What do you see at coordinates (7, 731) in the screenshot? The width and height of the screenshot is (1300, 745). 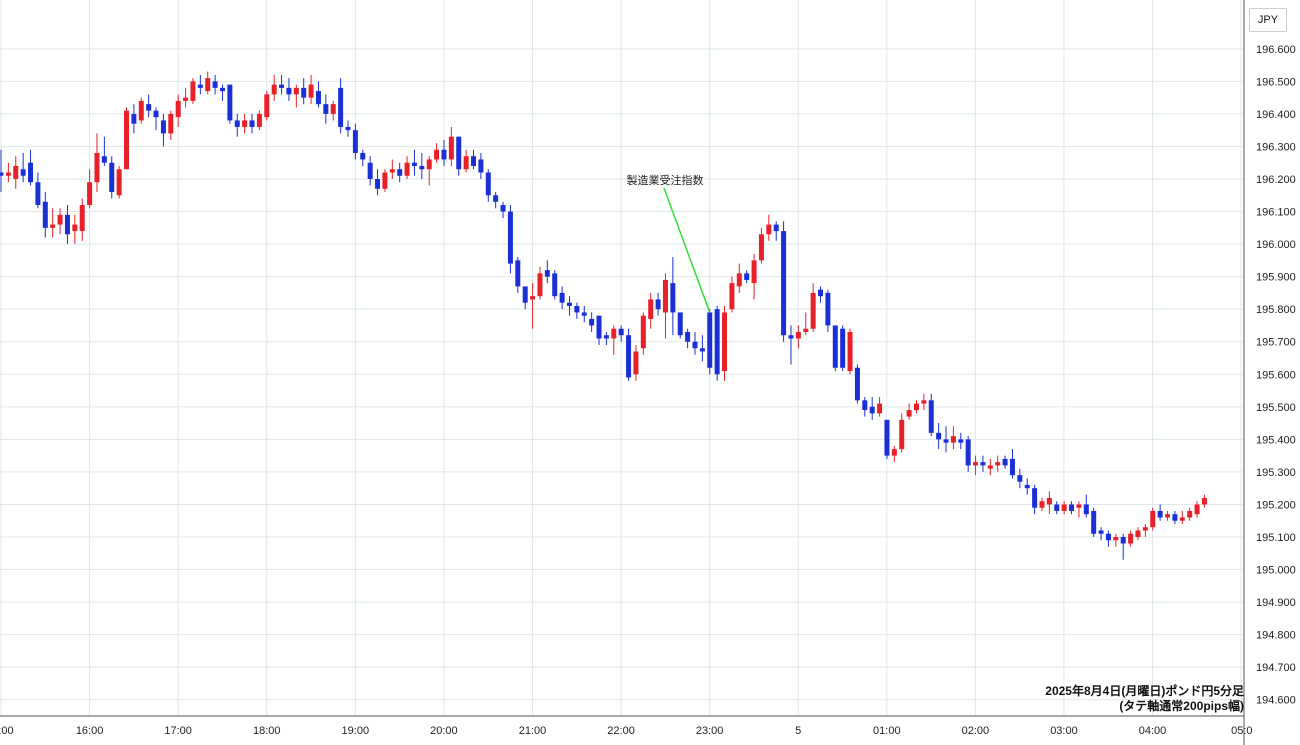 I see `x-tick-label: :00` at bounding box center [7, 731].